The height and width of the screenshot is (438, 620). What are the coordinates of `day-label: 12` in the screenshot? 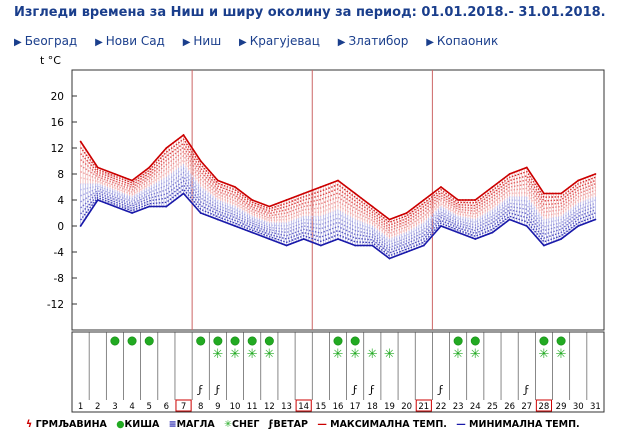 It's located at (269, 407).